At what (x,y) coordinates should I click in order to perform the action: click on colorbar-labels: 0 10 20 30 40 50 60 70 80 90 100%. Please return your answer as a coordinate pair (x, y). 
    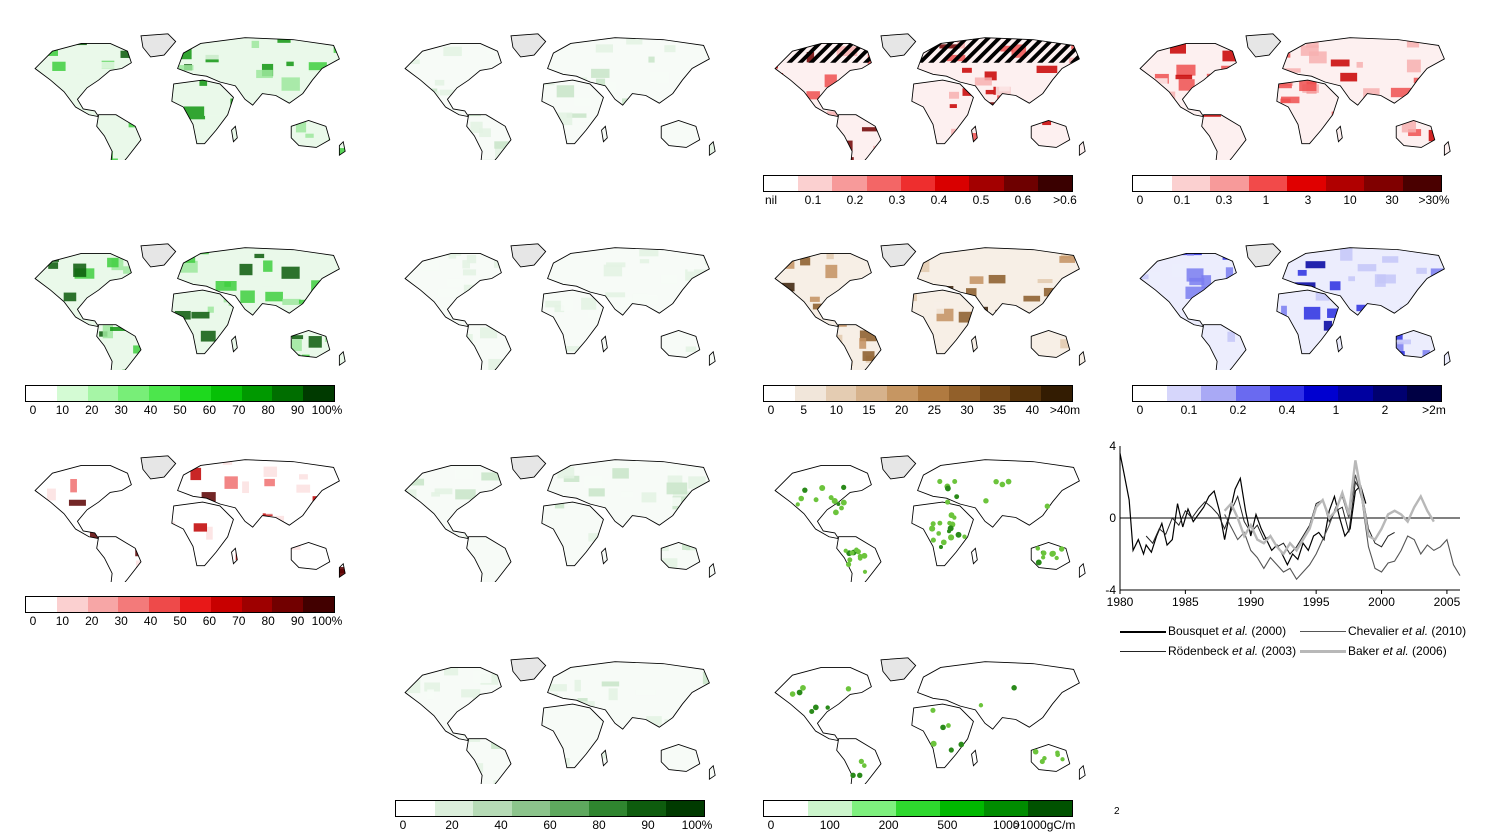
    Looking at the image, I should click on (184, 409).